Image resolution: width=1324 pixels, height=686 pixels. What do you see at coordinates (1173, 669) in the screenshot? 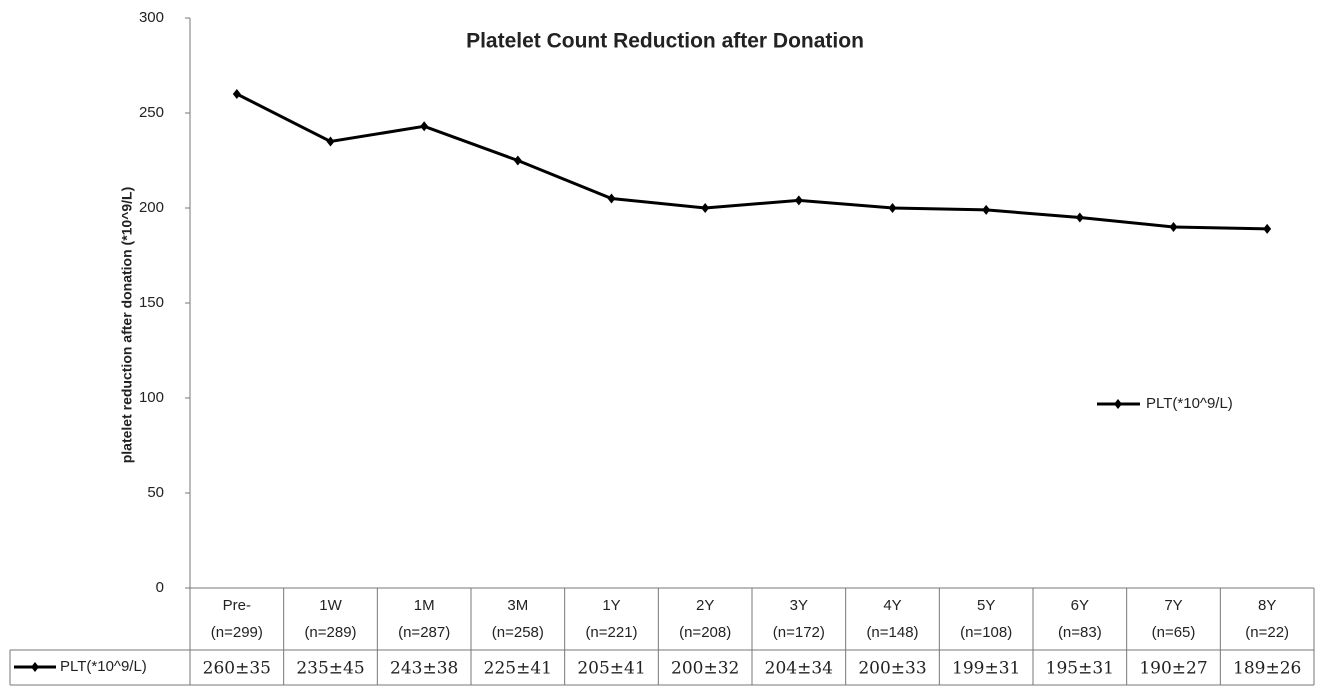
I see `data-label: 190±27` at bounding box center [1173, 669].